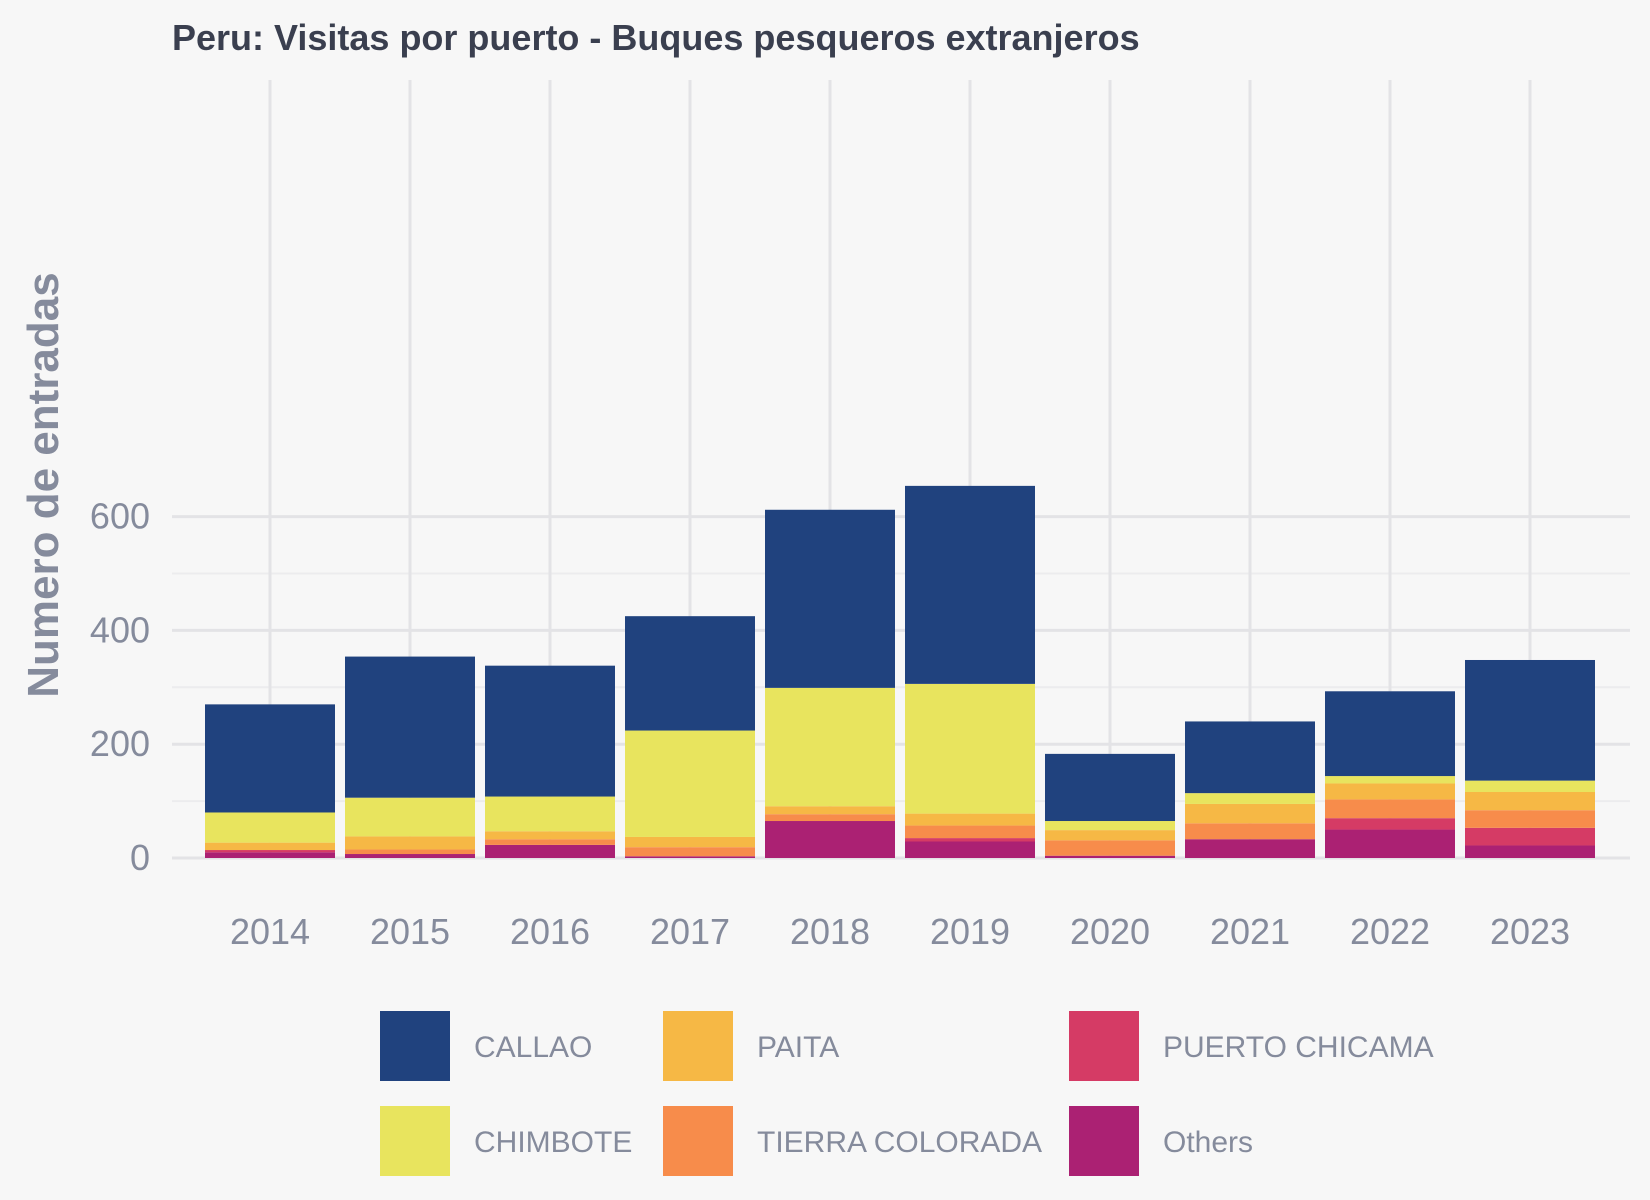 Image resolution: width=1650 pixels, height=1200 pixels. What do you see at coordinates (900, 931) in the screenshot?
I see `x-axis-ticks: 2014 2015 2016 2017 2018 2019 2020 2021 2022 2023` at bounding box center [900, 931].